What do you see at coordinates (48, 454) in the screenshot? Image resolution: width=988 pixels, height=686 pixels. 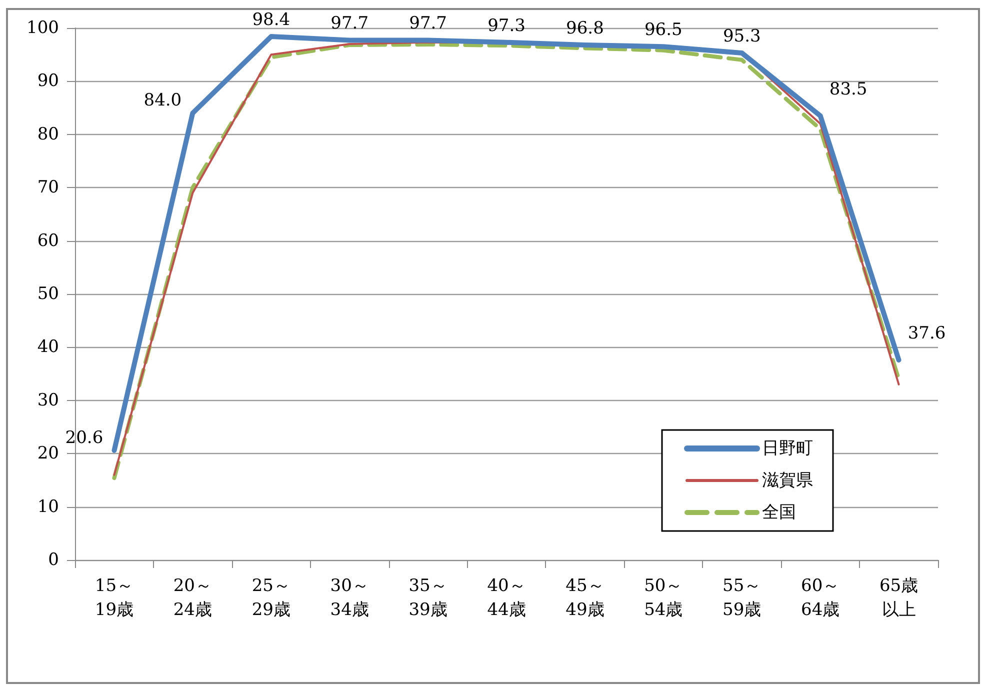 I see `y-tick-label: 20` at bounding box center [48, 454].